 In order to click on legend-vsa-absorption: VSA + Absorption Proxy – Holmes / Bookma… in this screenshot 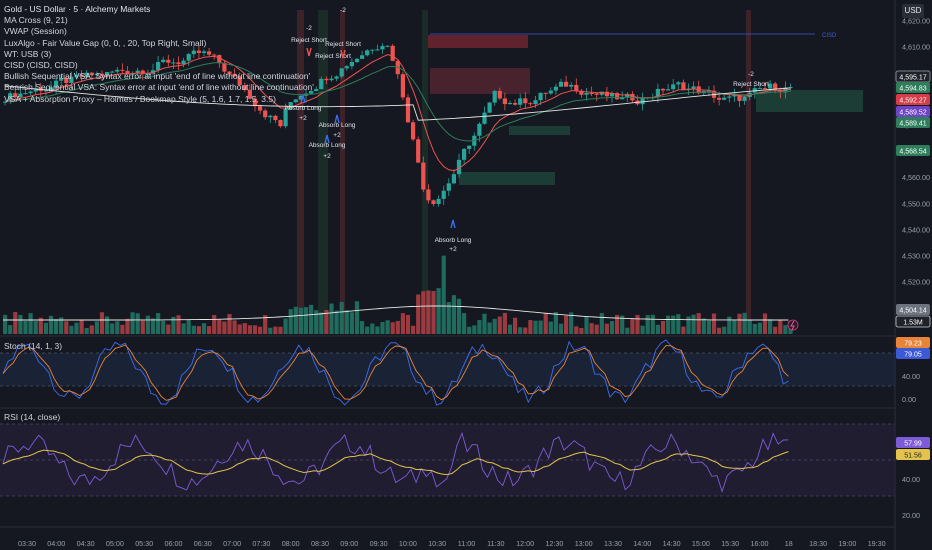, I will do `click(140, 98)`.